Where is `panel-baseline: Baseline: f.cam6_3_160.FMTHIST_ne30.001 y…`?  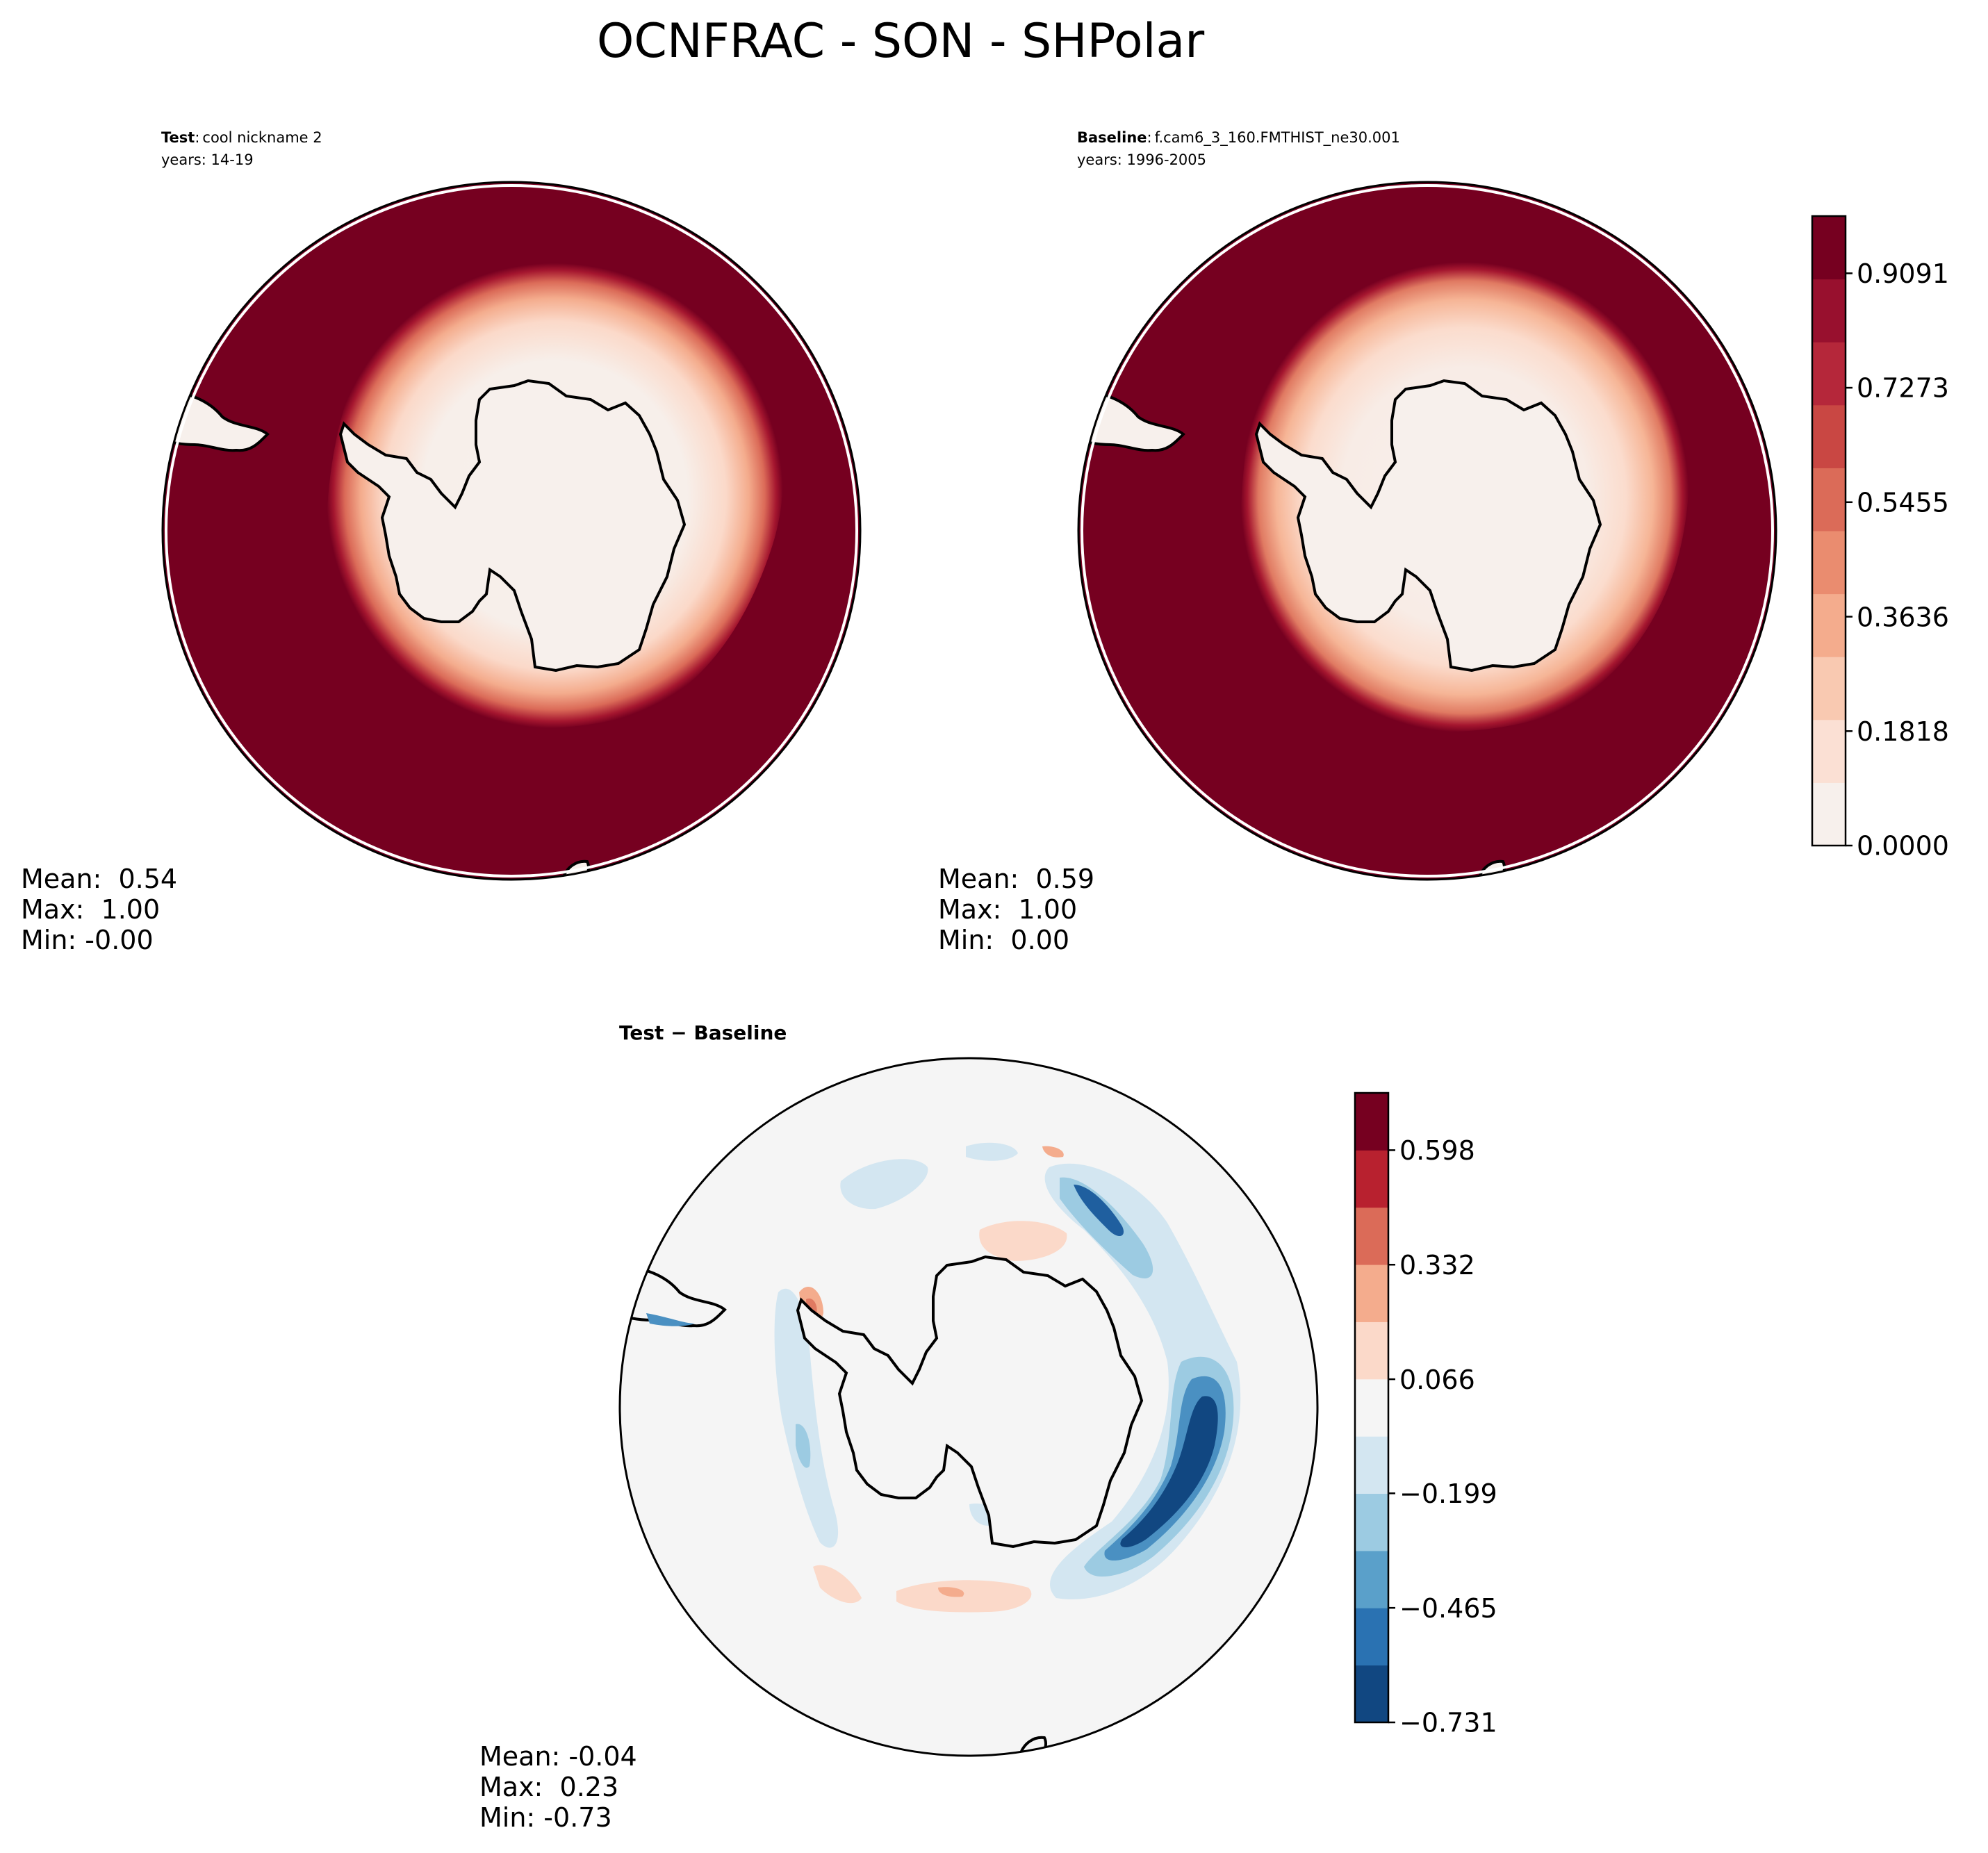 panel-baseline: Baseline: f.cam6_3_160.FMTHIST_ne30.001 y… is located at coordinates (1427, 505).